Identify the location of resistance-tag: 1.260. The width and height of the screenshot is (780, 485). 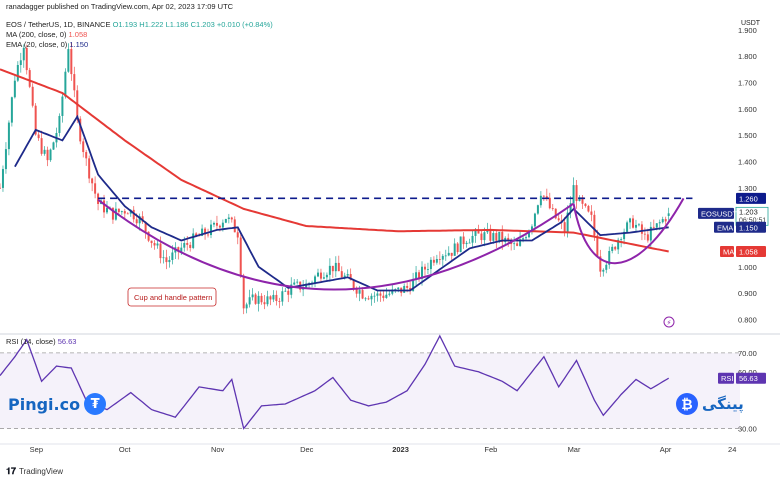
(751, 198).